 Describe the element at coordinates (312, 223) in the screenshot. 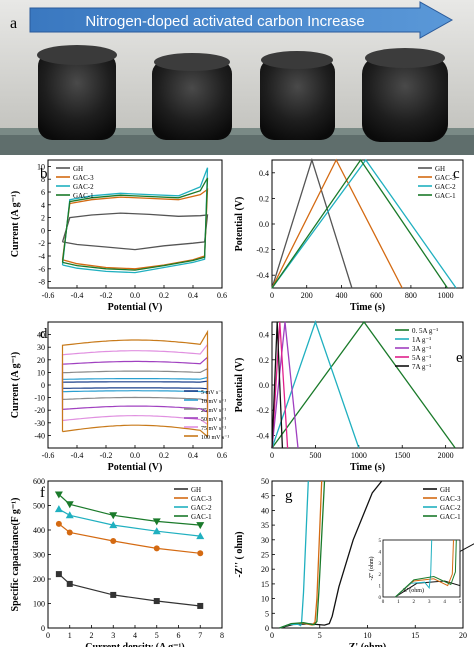

I see `gcd-curve-GH` at that location.